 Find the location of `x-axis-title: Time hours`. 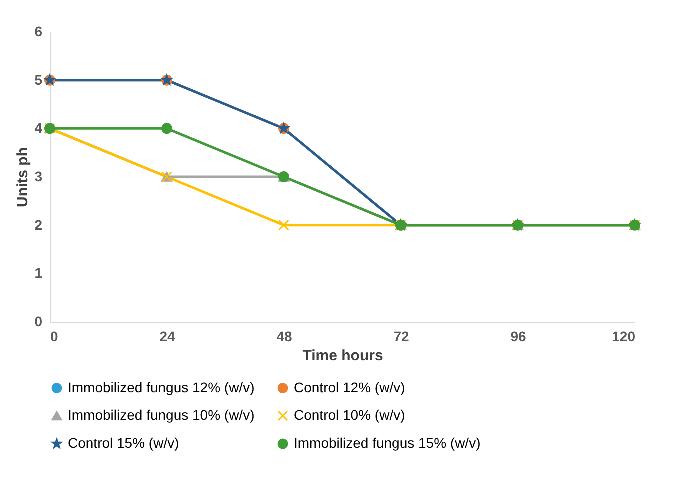

x-axis-title: Time hours is located at coordinates (343, 356).